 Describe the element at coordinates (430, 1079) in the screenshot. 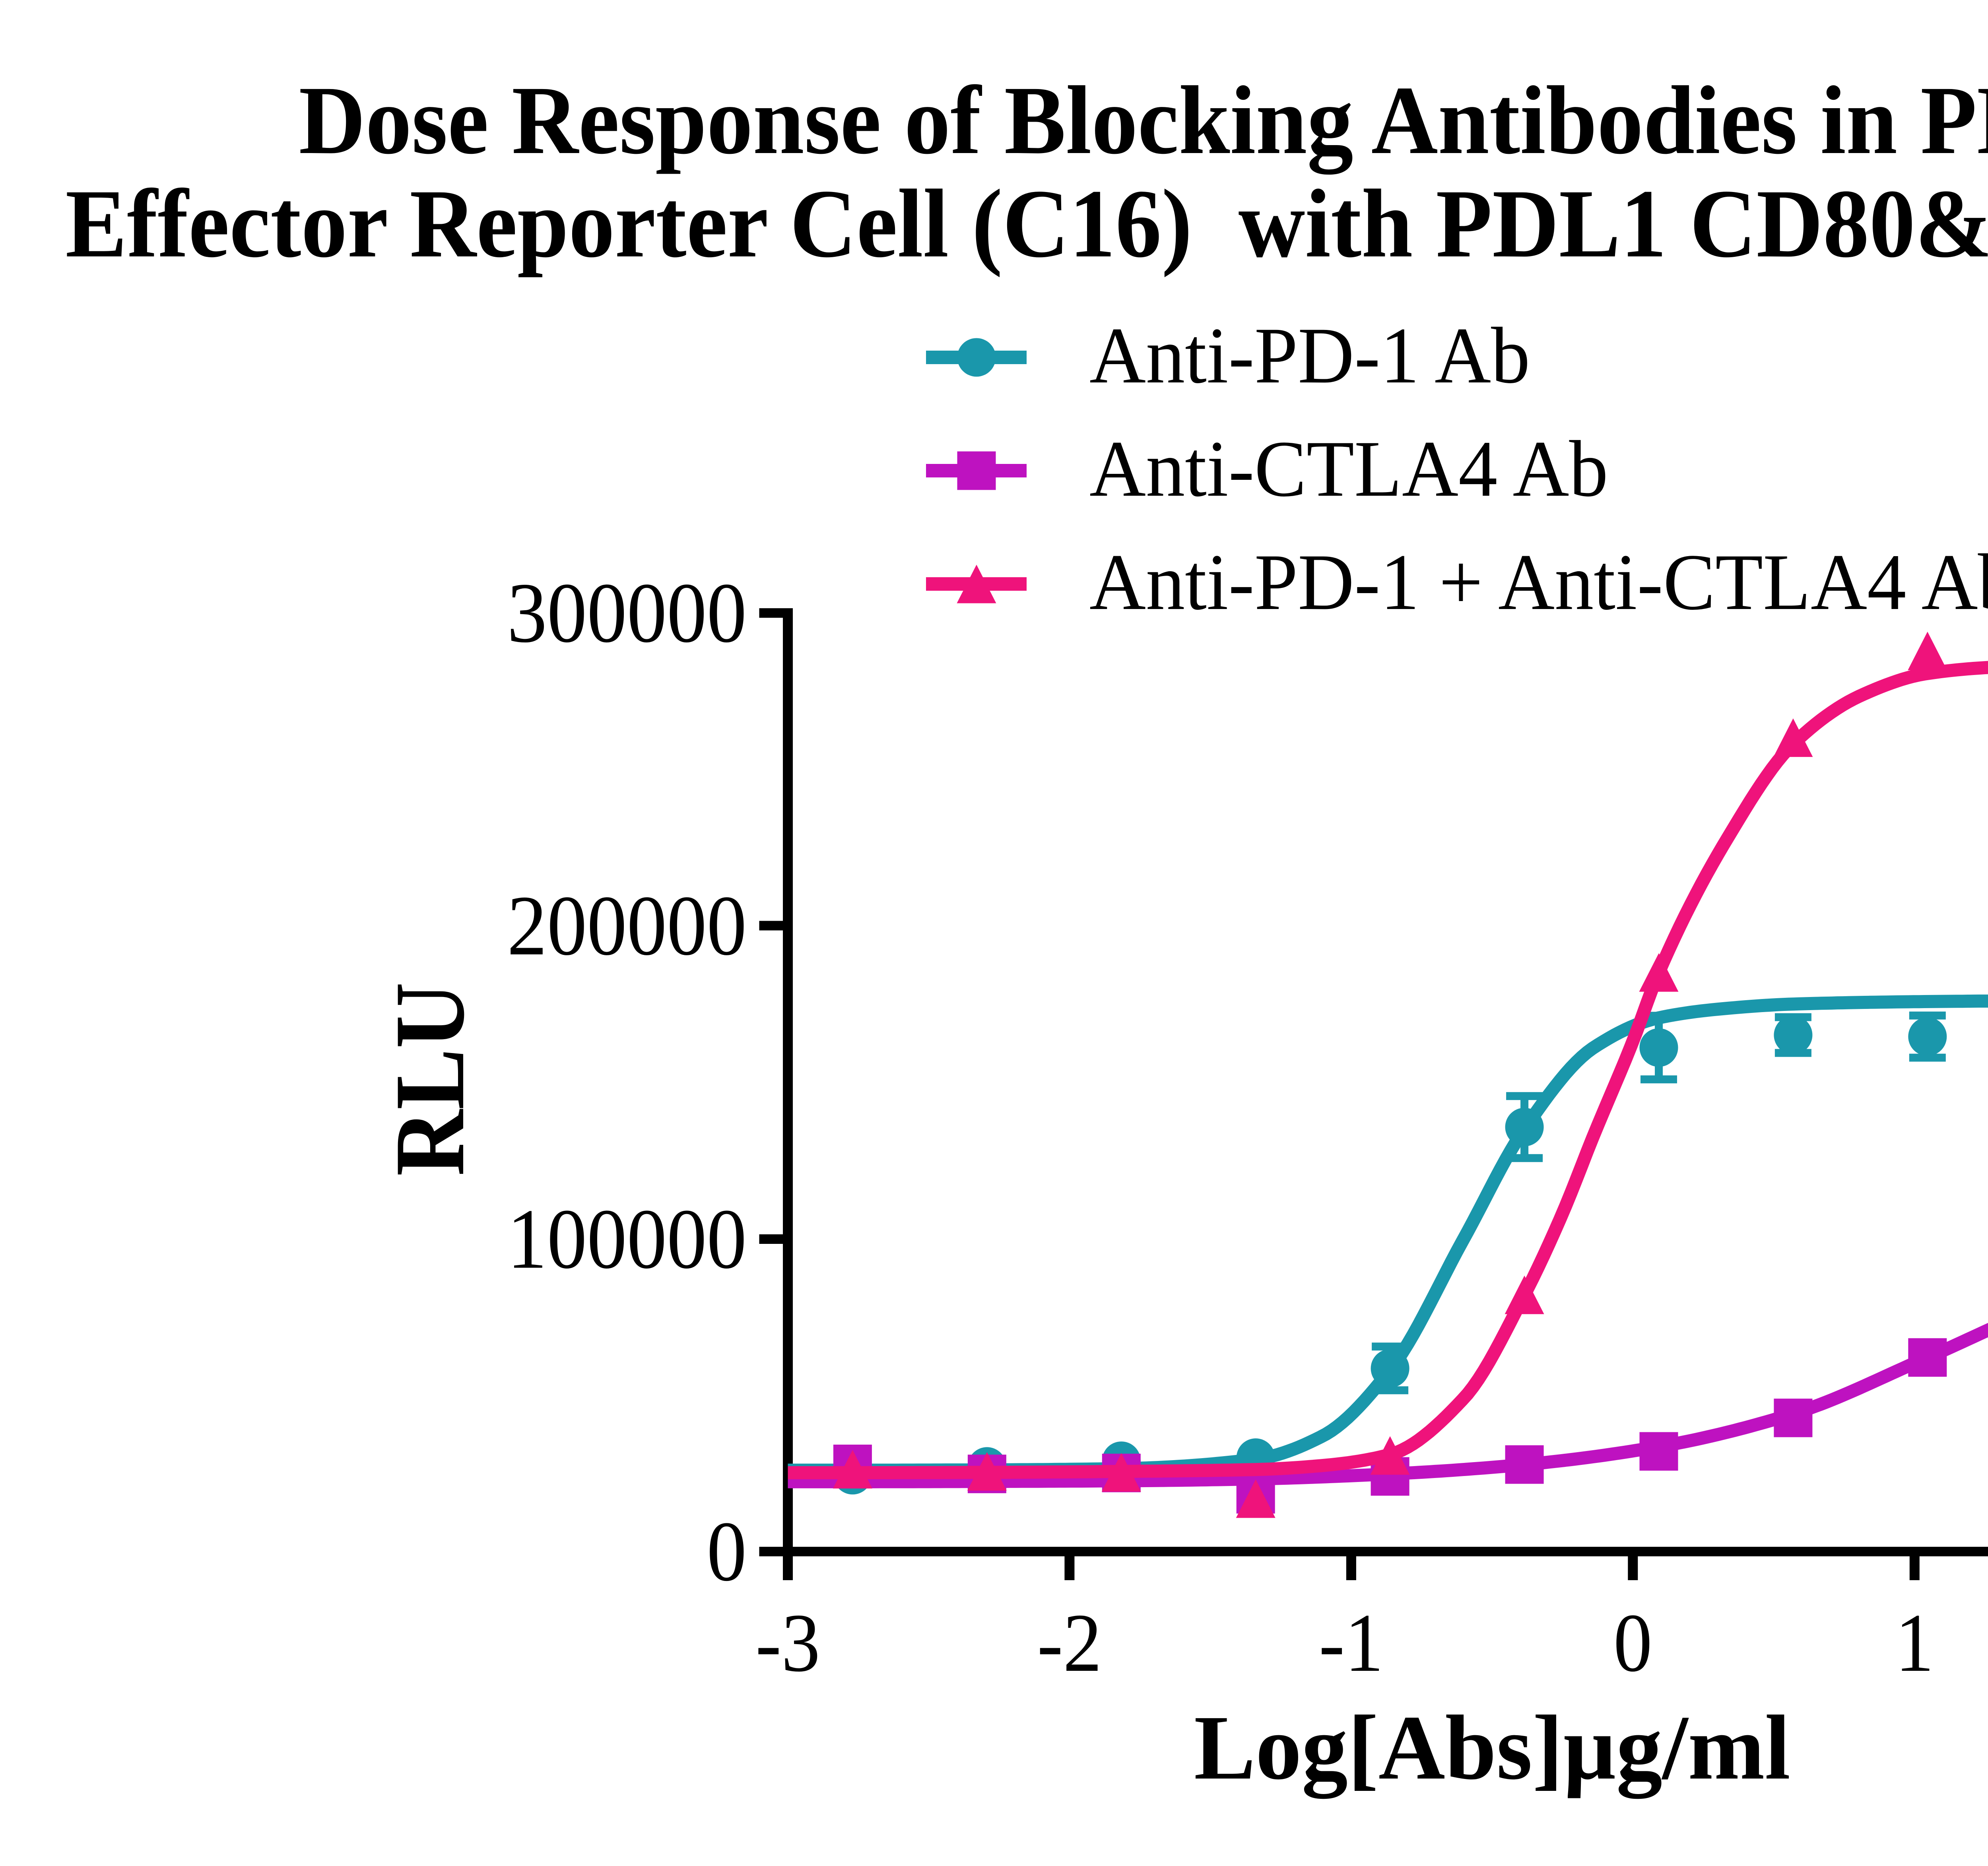

I see `svg-text: RLU` at that location.